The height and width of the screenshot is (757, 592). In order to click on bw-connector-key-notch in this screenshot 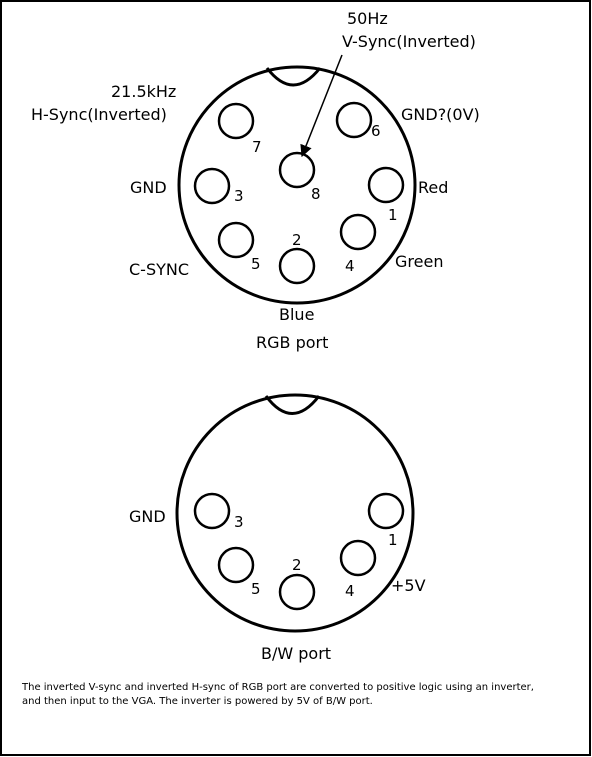, I will do `click(292, 405)`.